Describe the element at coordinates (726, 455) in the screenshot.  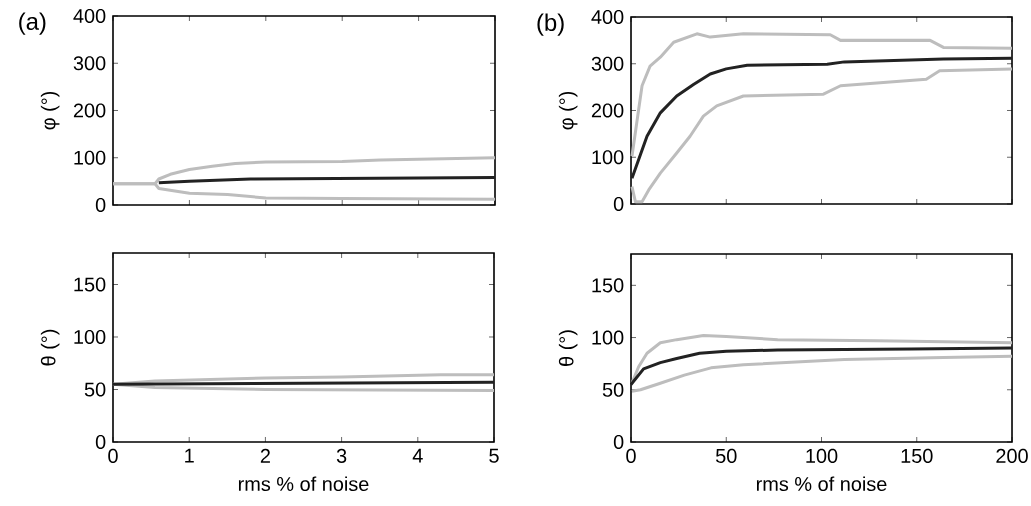
I see `x-tick-label: 50` at that location.